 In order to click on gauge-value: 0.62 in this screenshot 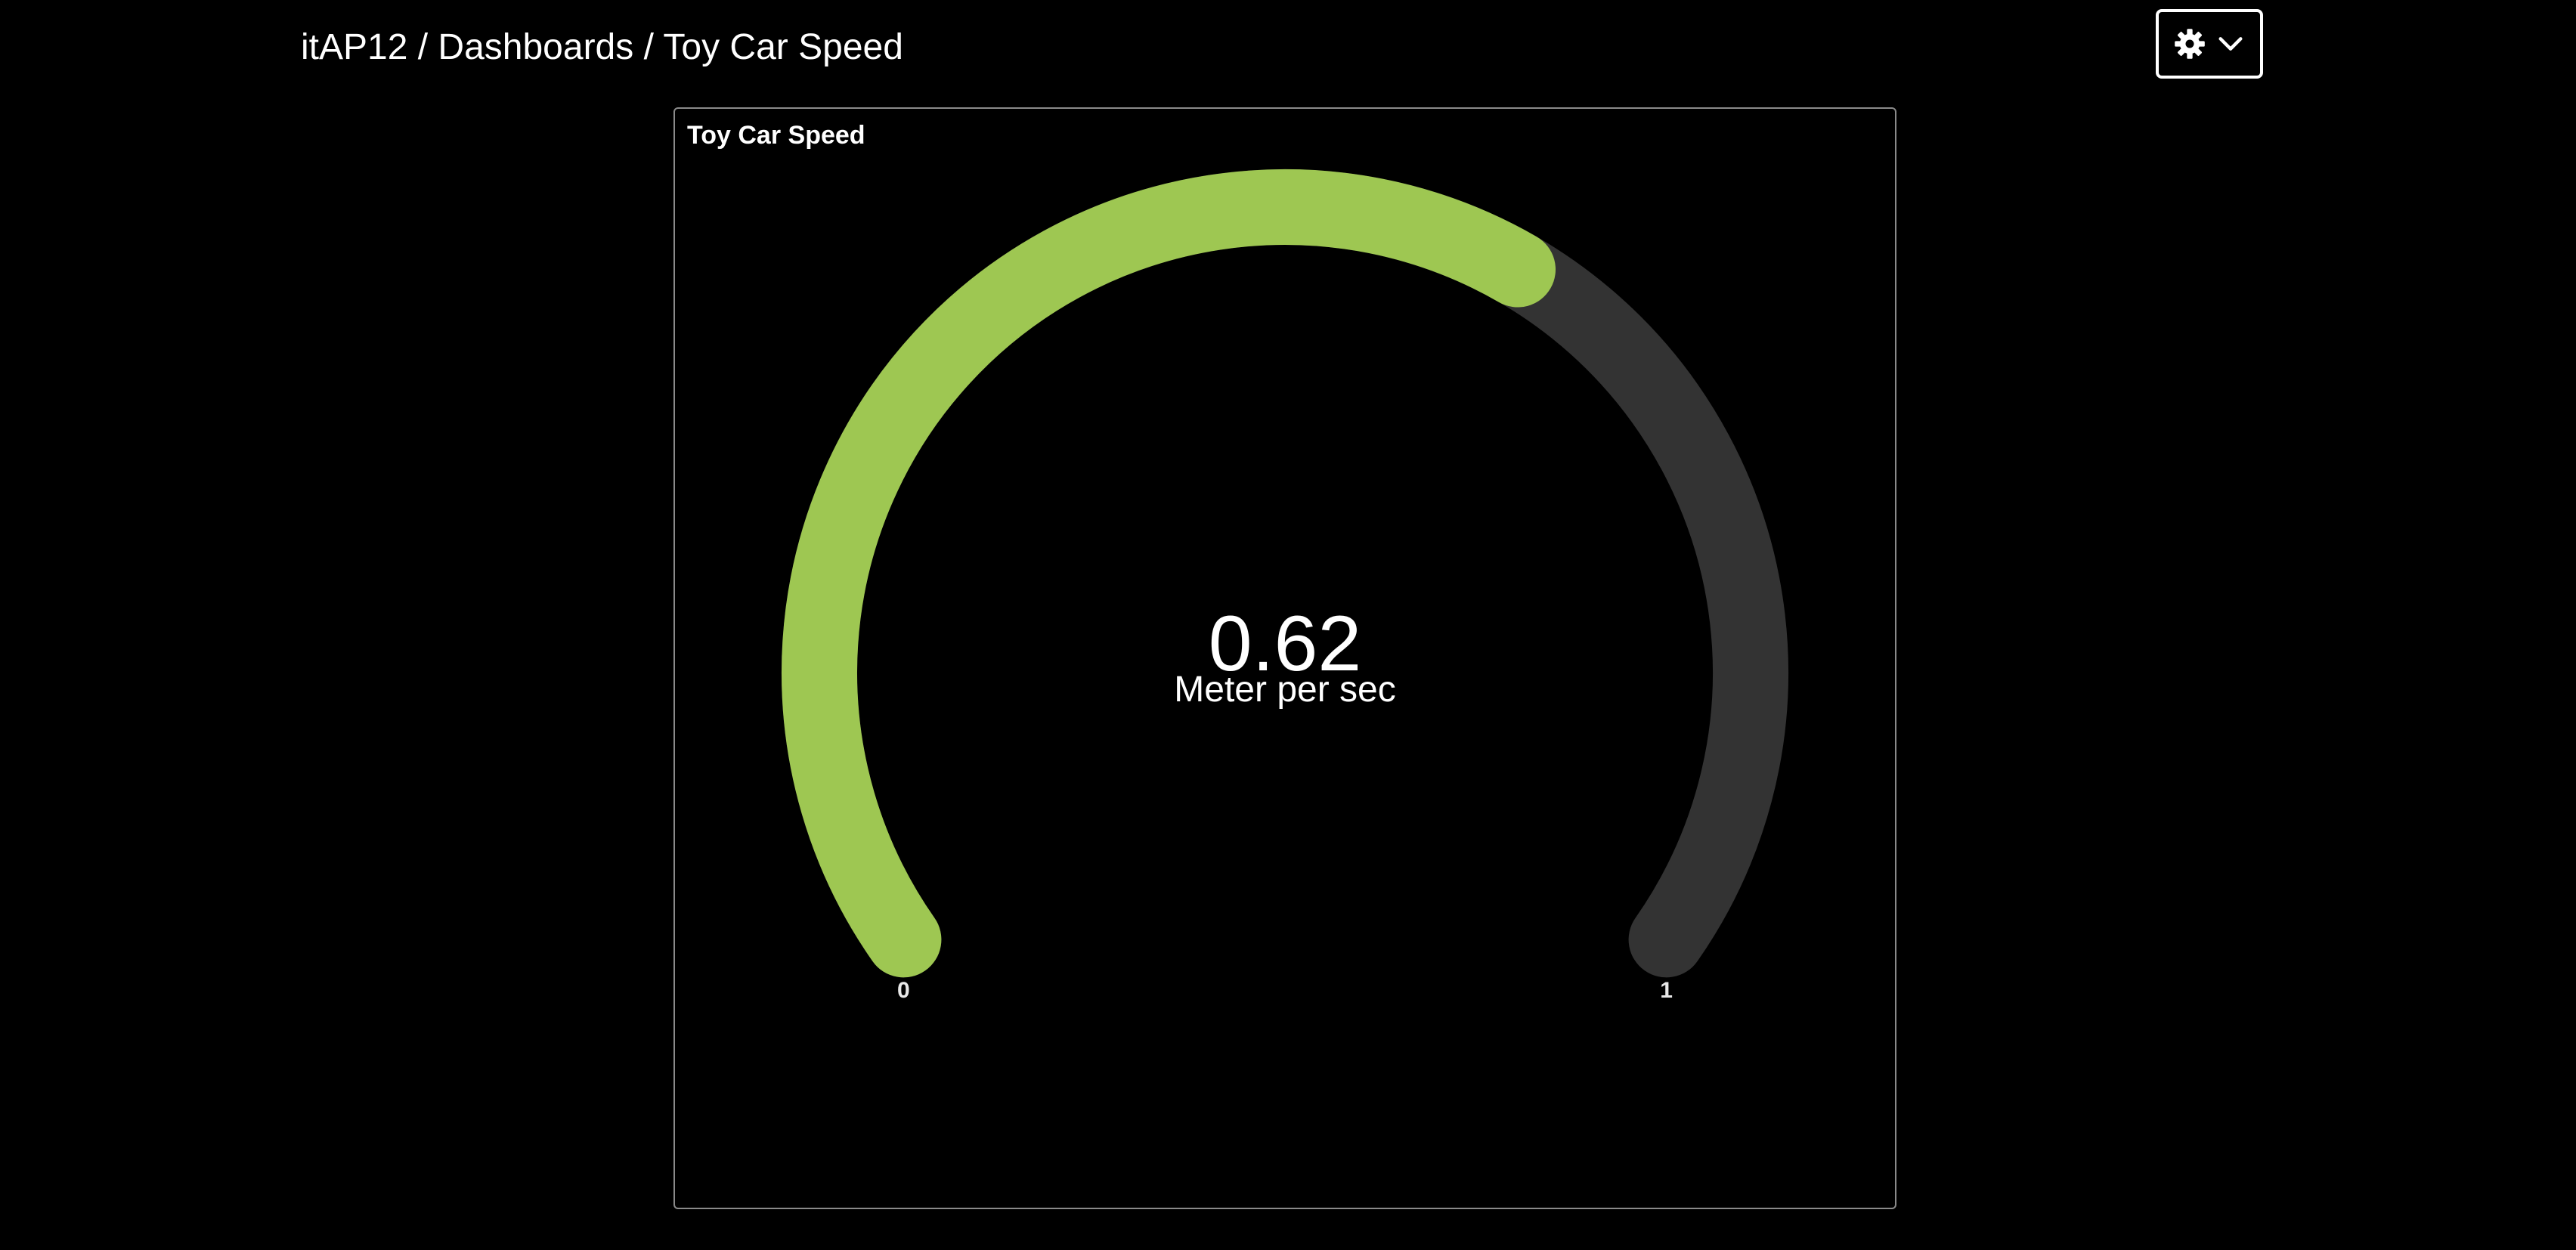, I will do `click(1285, 644)`.